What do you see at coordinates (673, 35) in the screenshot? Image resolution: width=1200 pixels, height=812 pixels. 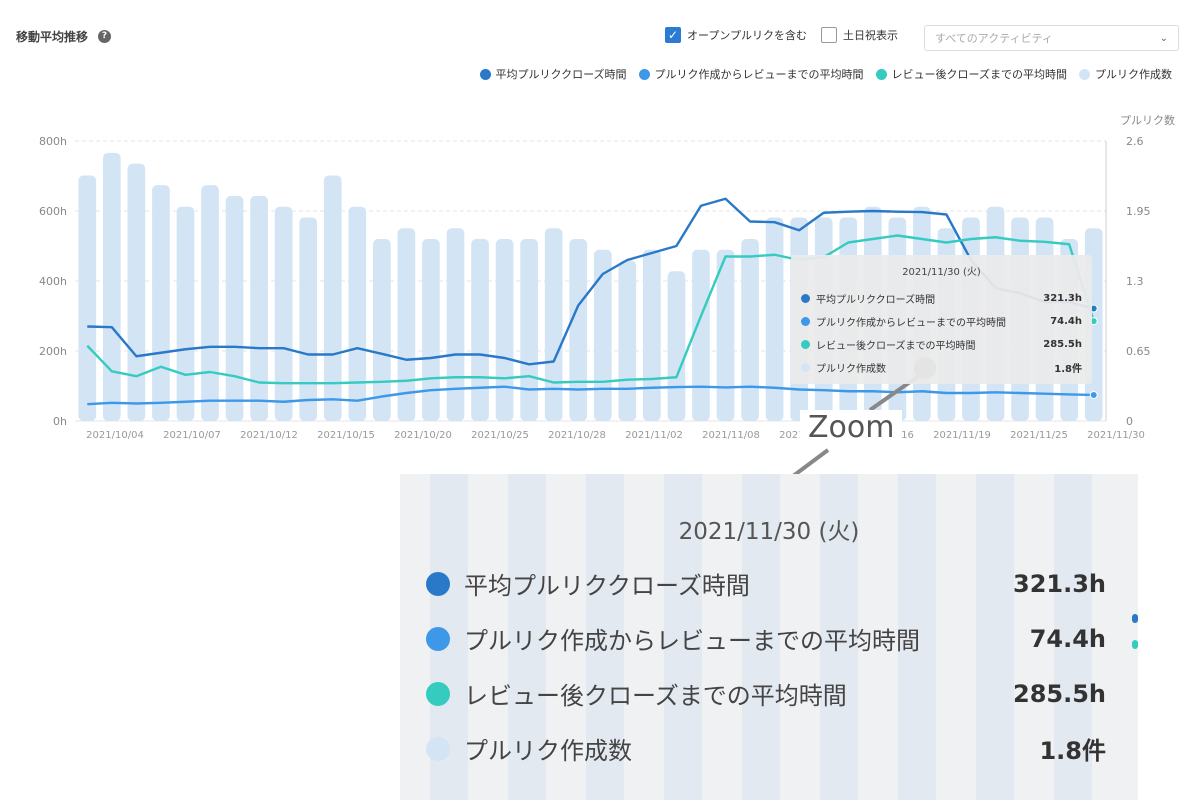 I see `checkbox-checked-icon: ✓` at bounding box center [673, 35].